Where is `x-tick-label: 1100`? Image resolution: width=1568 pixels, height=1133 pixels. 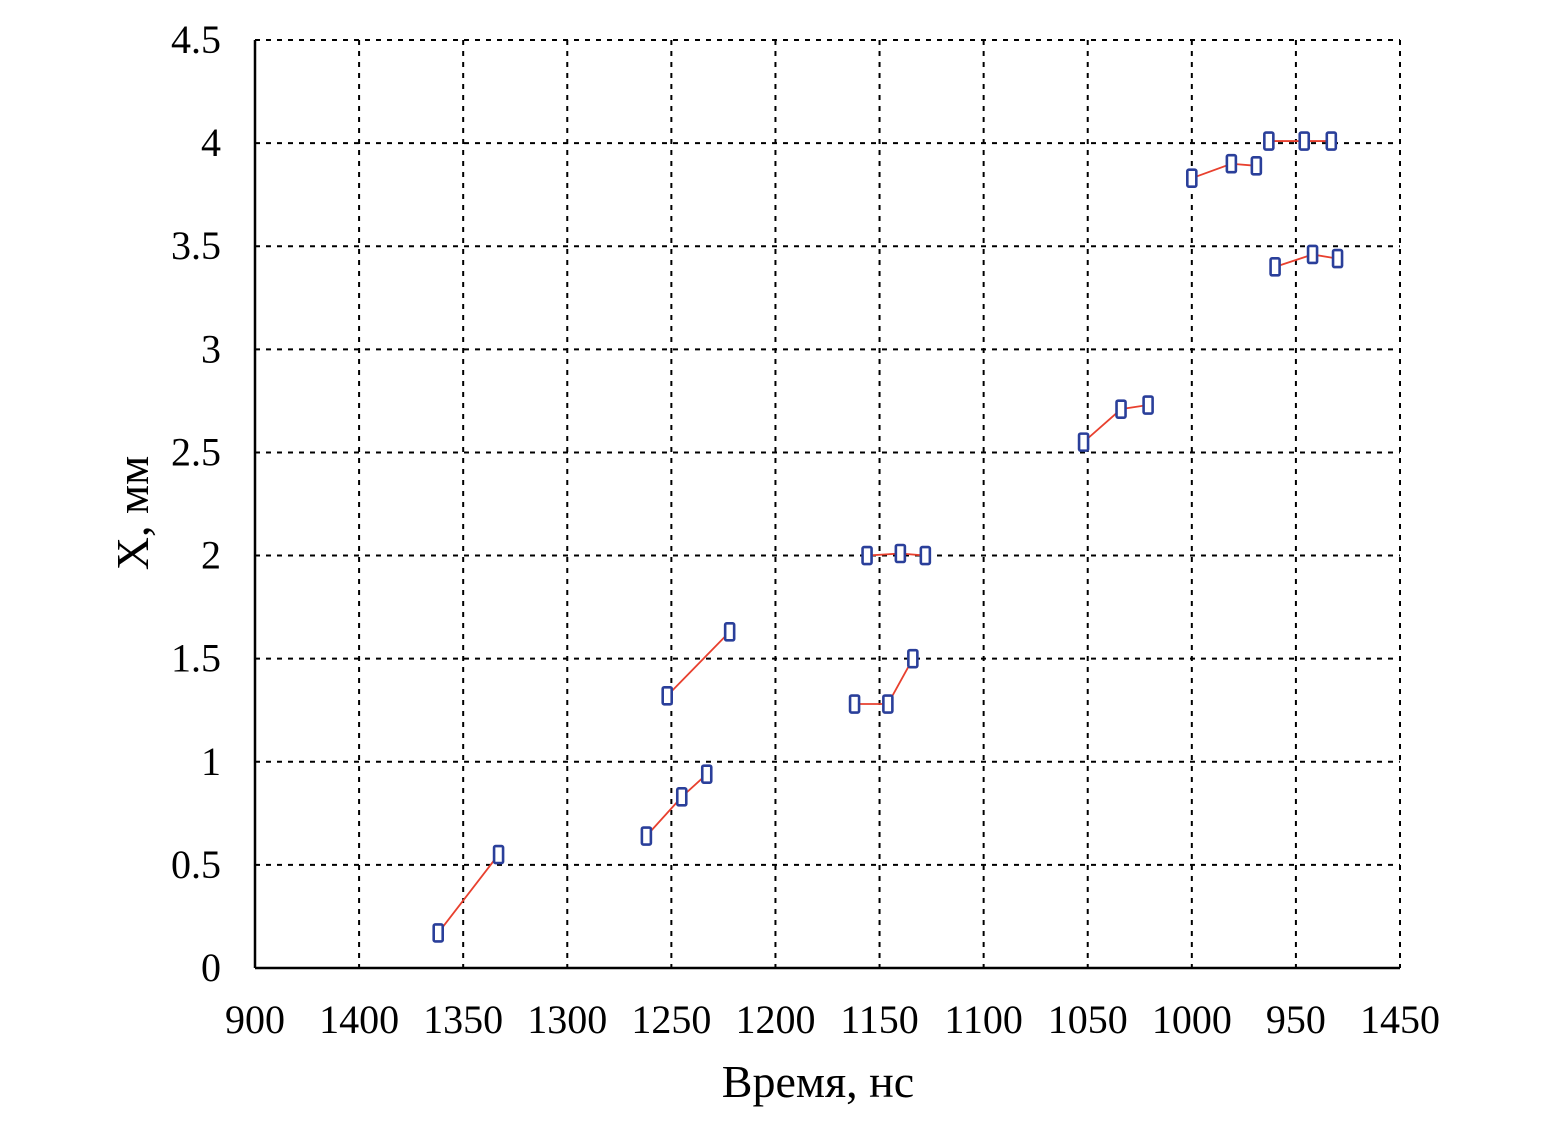
x-tick-label: 1100 is located at coordinates (983, 1019).